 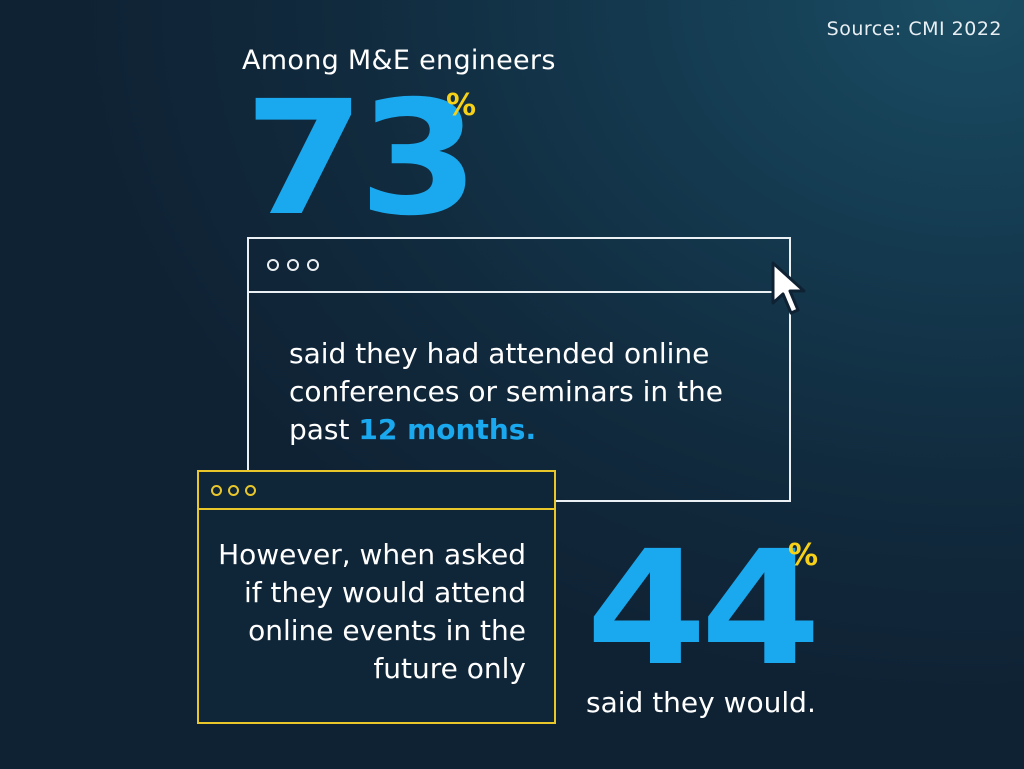 I want to click on stat-44-percent-sign: %, so click(x=803, y=555).